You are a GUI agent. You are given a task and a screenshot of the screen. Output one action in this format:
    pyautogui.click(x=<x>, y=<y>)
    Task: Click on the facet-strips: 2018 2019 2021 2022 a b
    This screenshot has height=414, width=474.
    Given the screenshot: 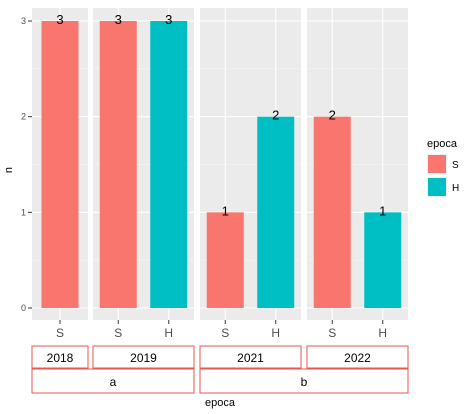 What is the action you would take?
    pyautogui.click(x=220, y=369)
    